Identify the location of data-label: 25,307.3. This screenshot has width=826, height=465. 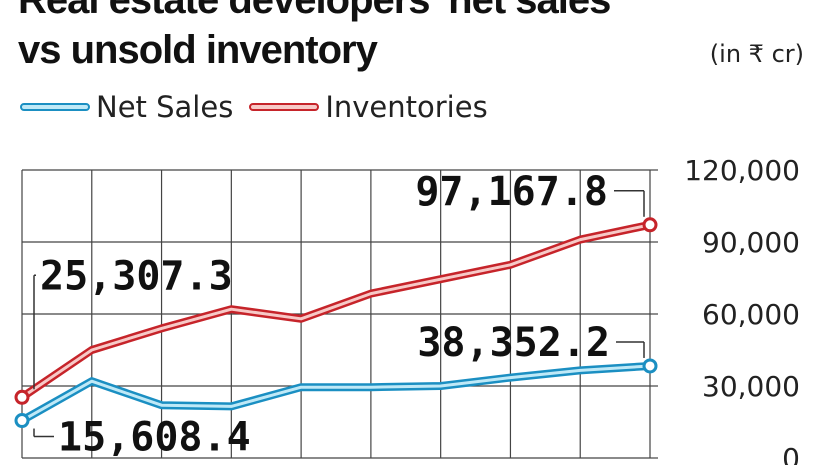
(136, 276).